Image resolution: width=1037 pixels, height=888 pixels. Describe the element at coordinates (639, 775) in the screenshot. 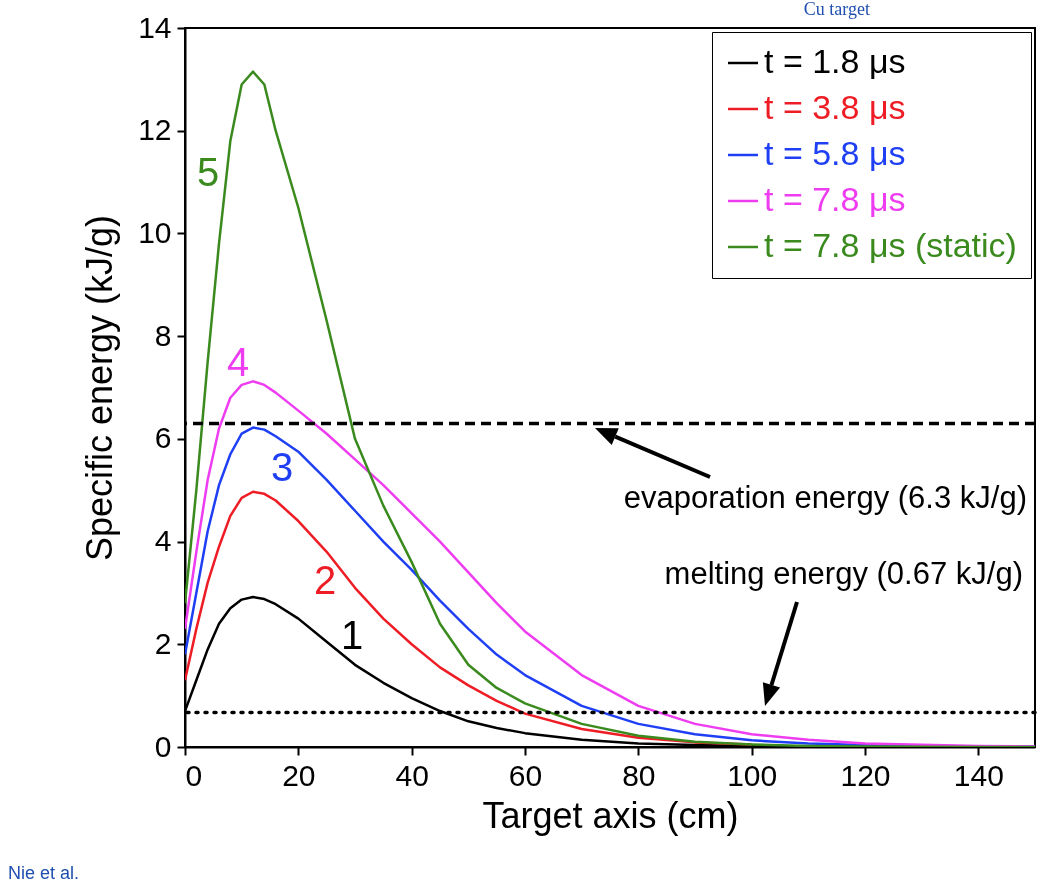

I see `x-tick-label: 80` at that location.